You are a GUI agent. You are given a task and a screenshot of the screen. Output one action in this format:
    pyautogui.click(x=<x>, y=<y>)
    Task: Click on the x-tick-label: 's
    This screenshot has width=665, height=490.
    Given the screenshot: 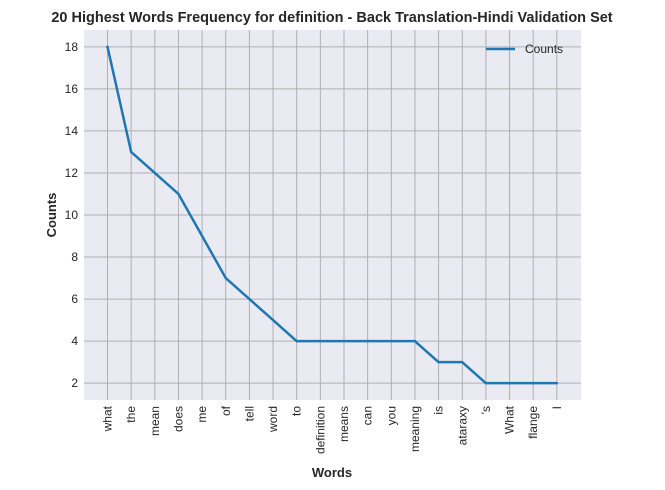 What is the action you would take?
    pyautogui.click(x=486, y=410)
    